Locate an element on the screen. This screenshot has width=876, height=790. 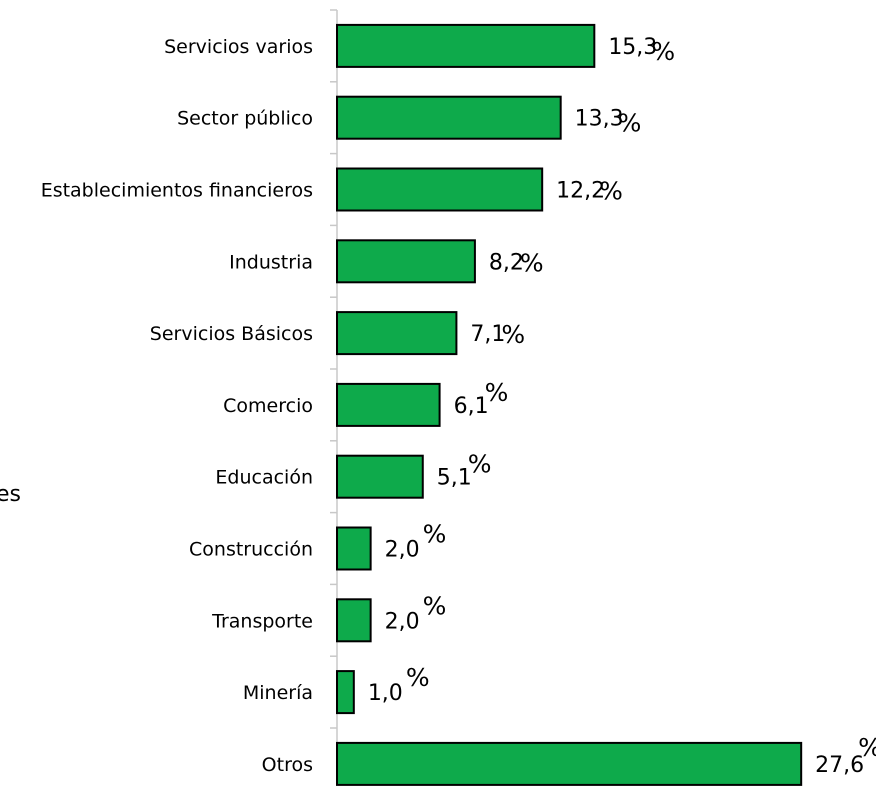
category-label: Educación is located at coordinates (264, 478).